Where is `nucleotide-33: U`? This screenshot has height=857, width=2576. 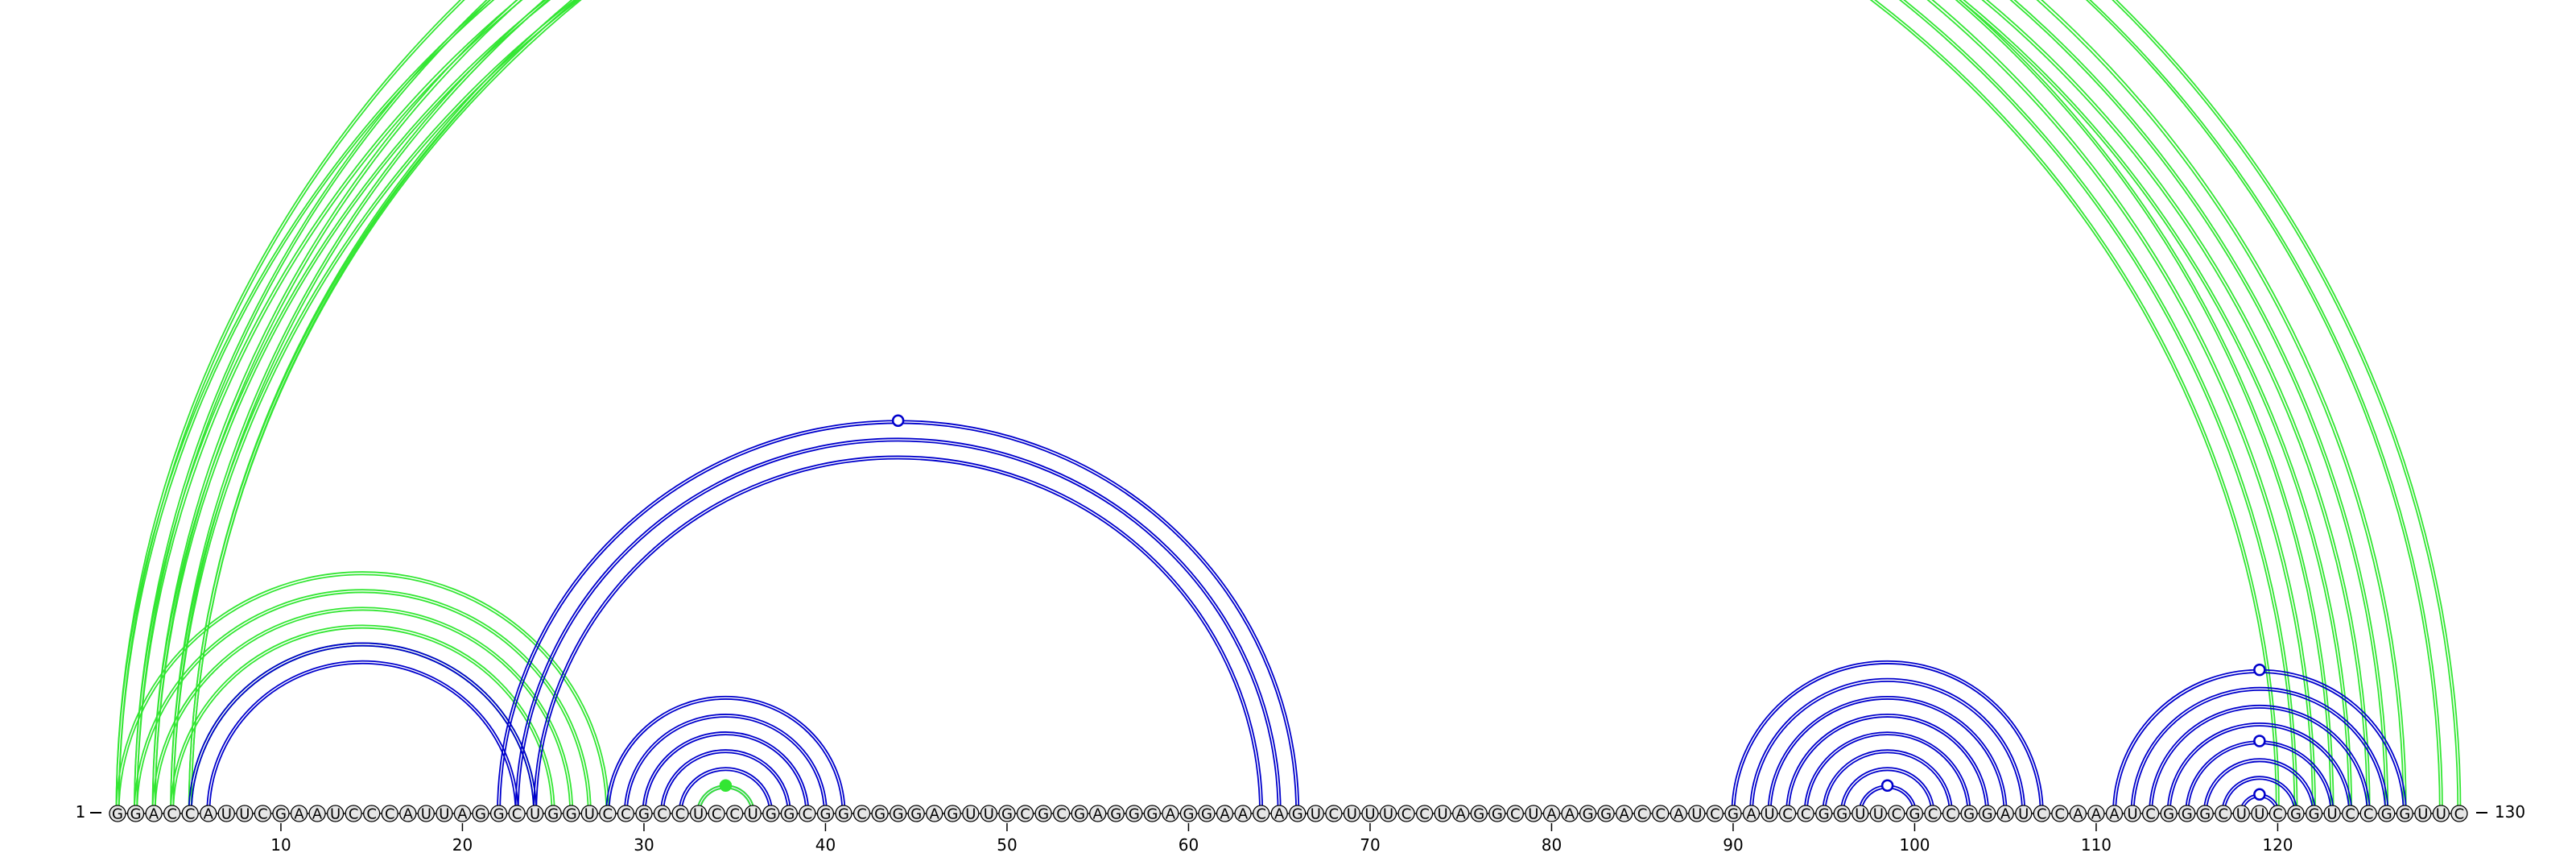 nucleotide-33: U is located at coordinates (698, 814).